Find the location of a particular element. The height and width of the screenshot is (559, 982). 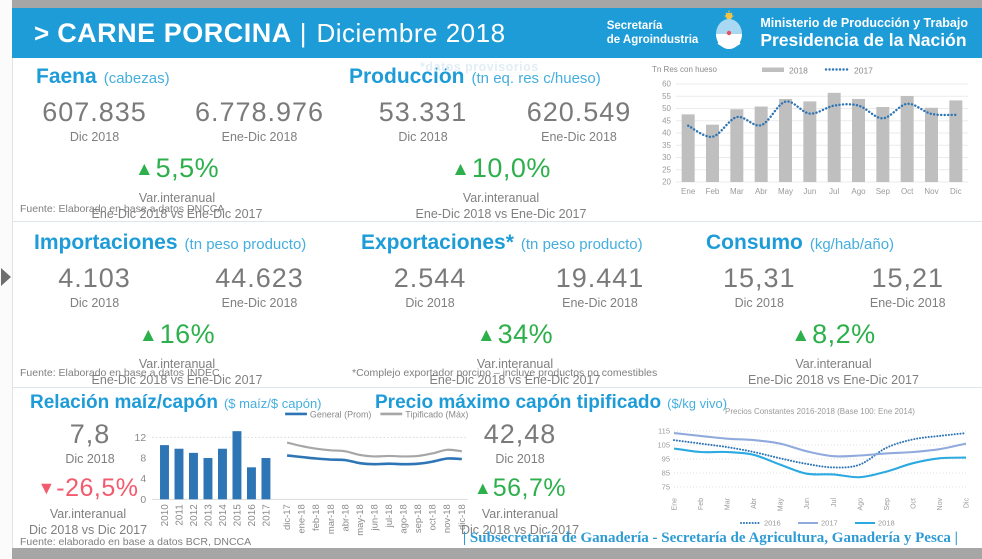

produccion-title: Producción is located at coordinates (407, 76).